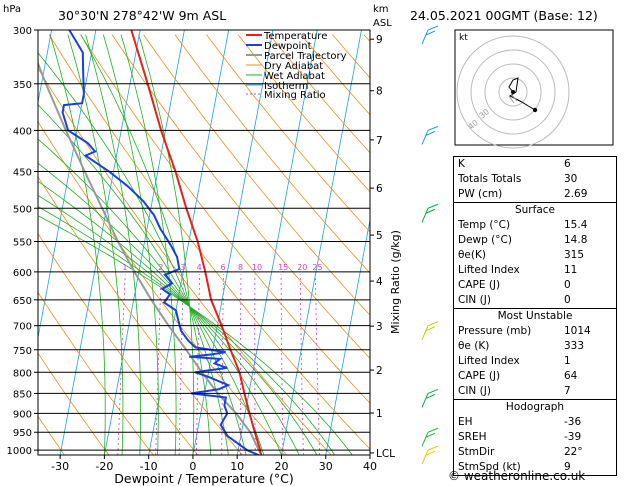  Describe the element at coordinates (22, 31) in the screenshot. I see `pressure-tick-label: 300` at that location.